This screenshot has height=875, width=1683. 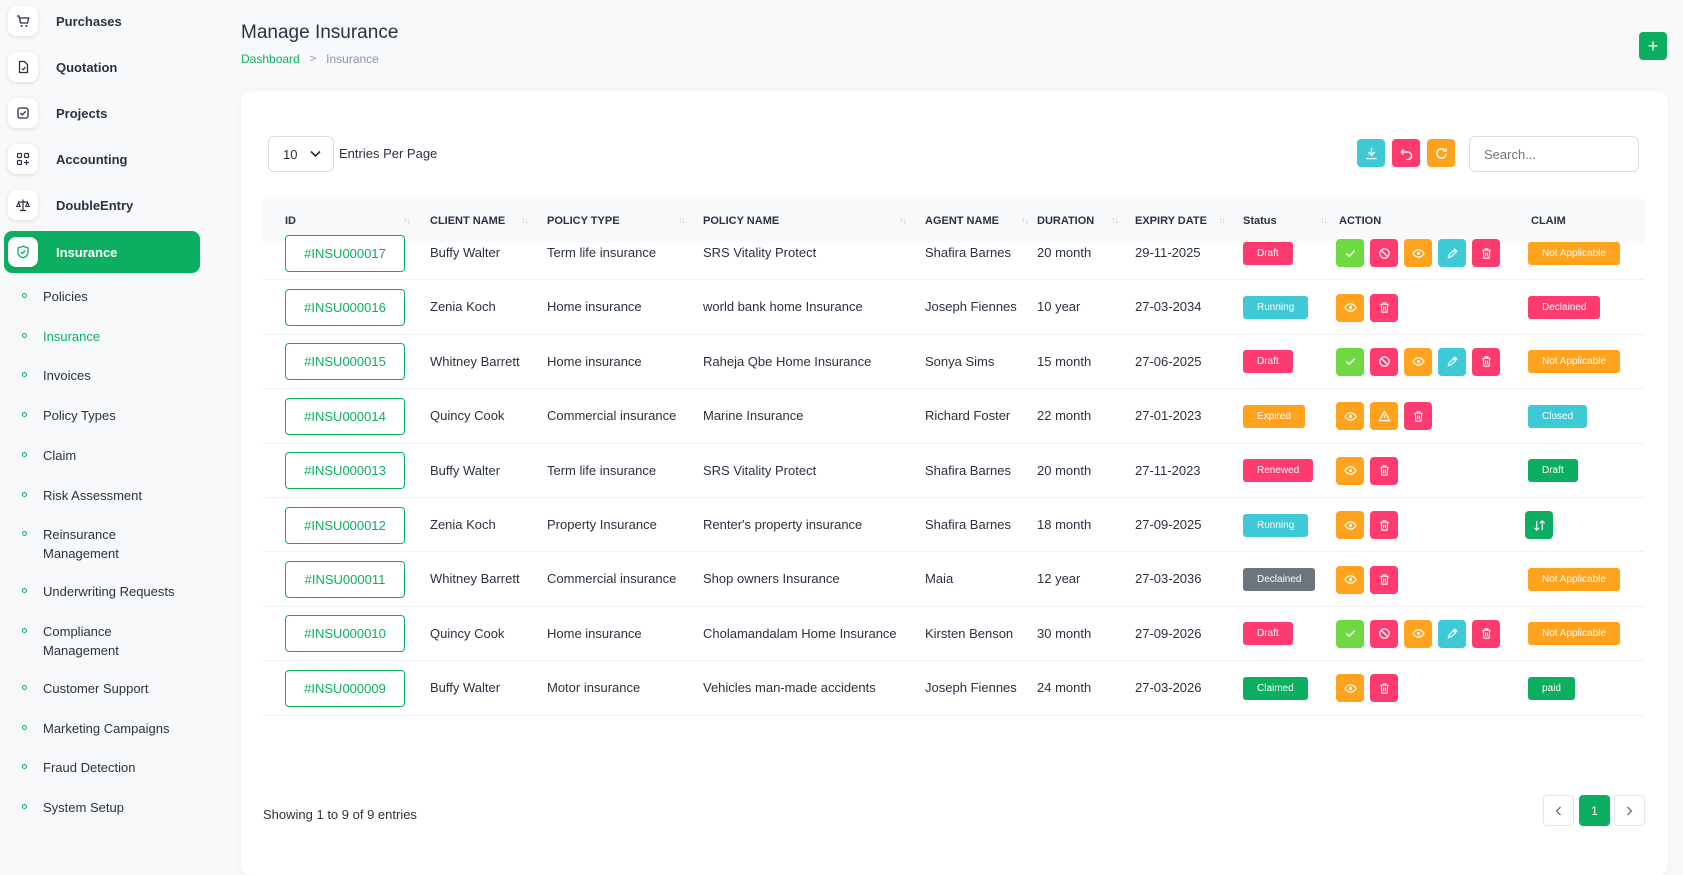 I want to click on sidebar-item-doubleentry: DoubleEntry, so click(x=102, y=205).